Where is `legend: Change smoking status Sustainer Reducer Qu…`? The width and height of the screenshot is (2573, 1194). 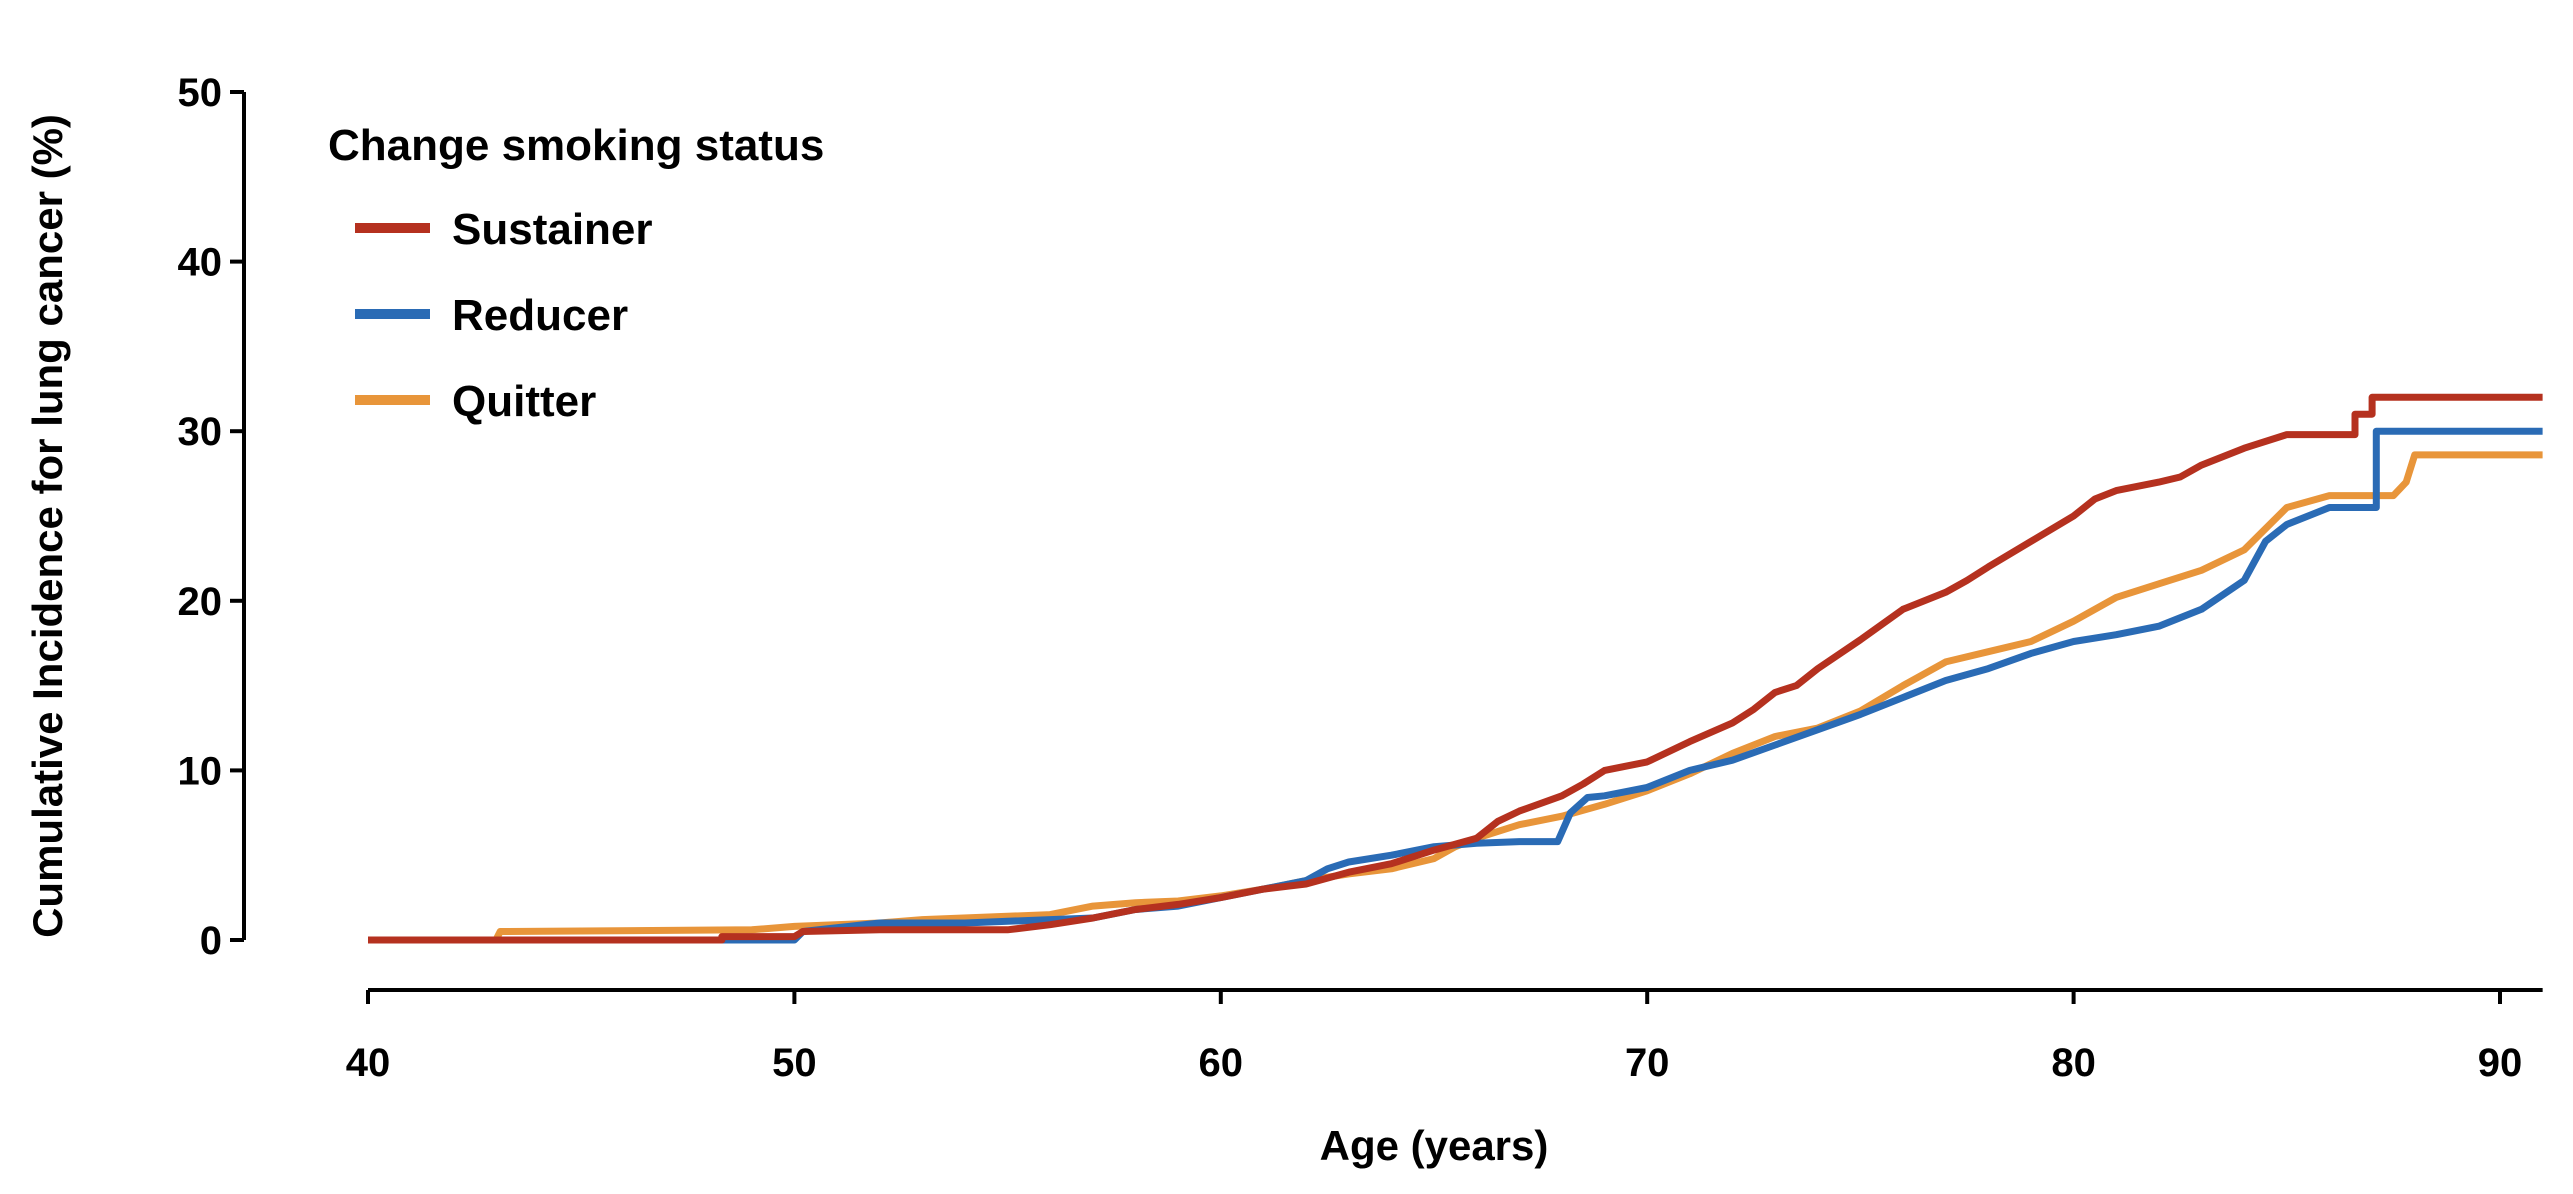
legend: Change smoking status Sustainer Reducer Qu… is located at coordinates (576, 273).